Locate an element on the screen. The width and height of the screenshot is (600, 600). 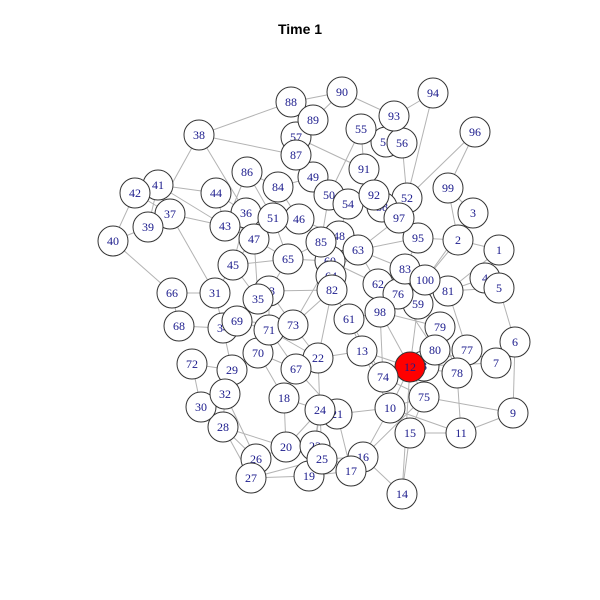
node-67: 67 is located at coordinates (296, 369).